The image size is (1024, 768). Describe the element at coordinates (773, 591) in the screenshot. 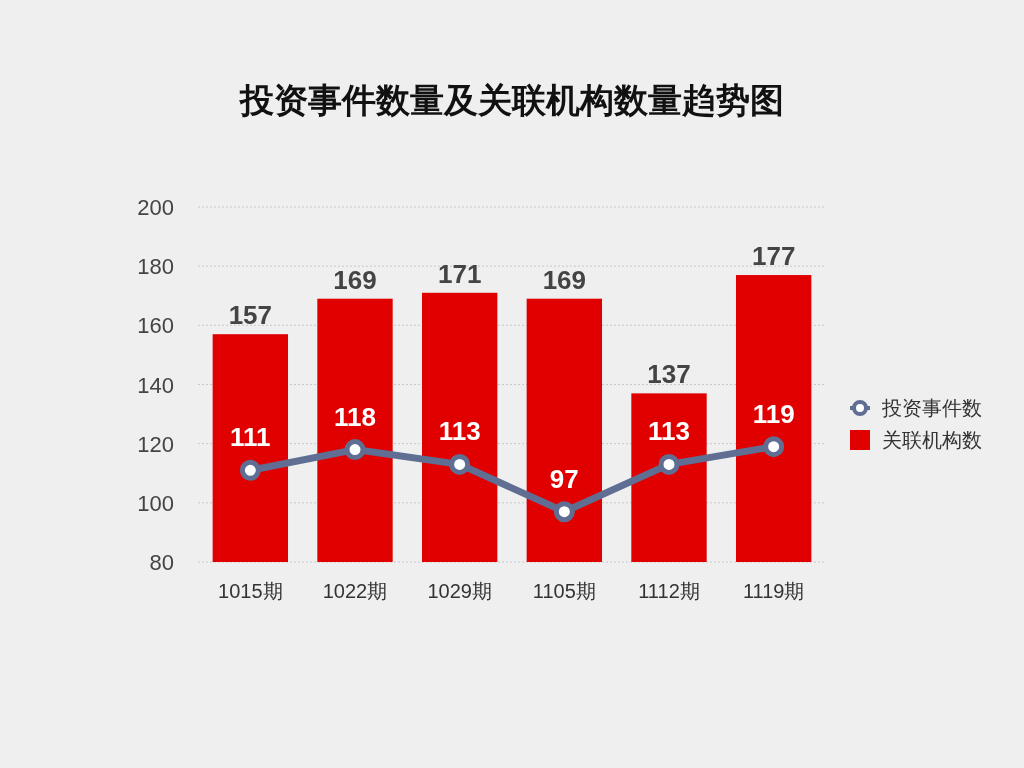

I see `x-tick-label: 1119期` at that location.